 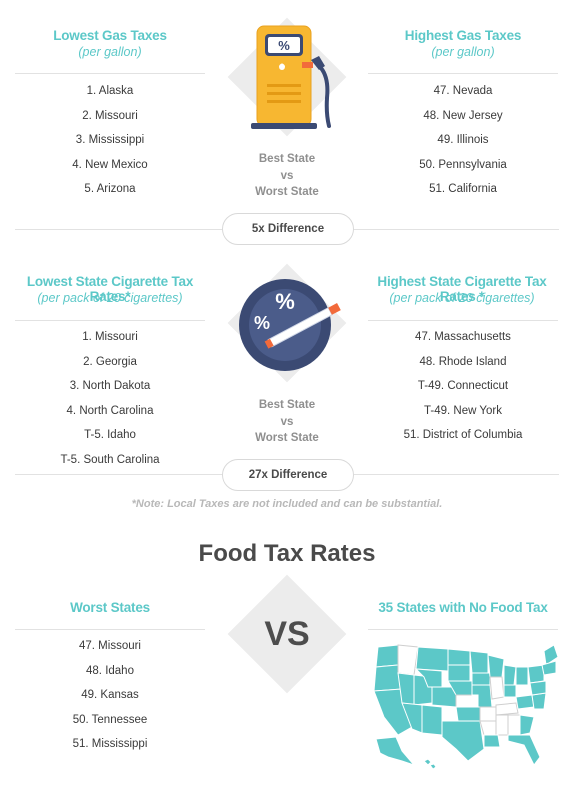 I want to click on list-item: 1. Missouri, so click(x=110, y=337).